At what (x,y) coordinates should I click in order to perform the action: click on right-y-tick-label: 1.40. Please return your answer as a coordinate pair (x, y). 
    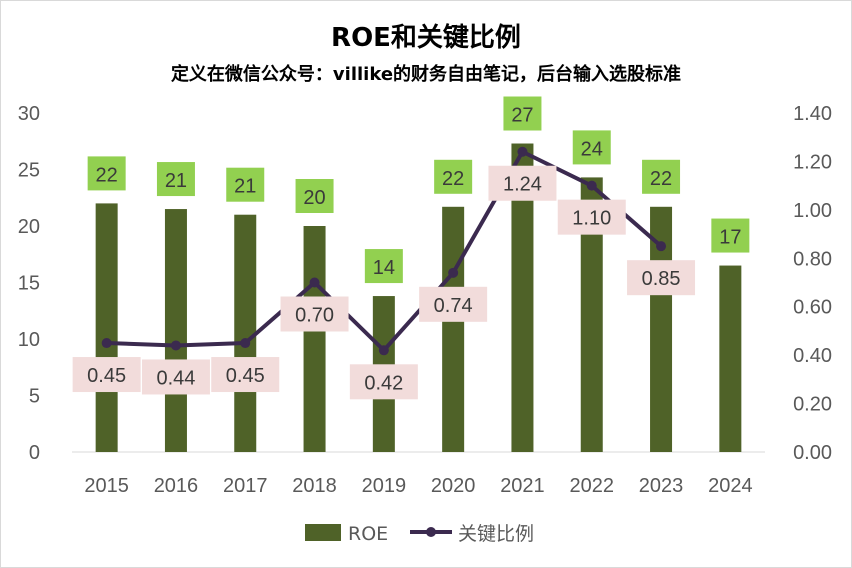
    Looking at the image, I should click on (812, 114).